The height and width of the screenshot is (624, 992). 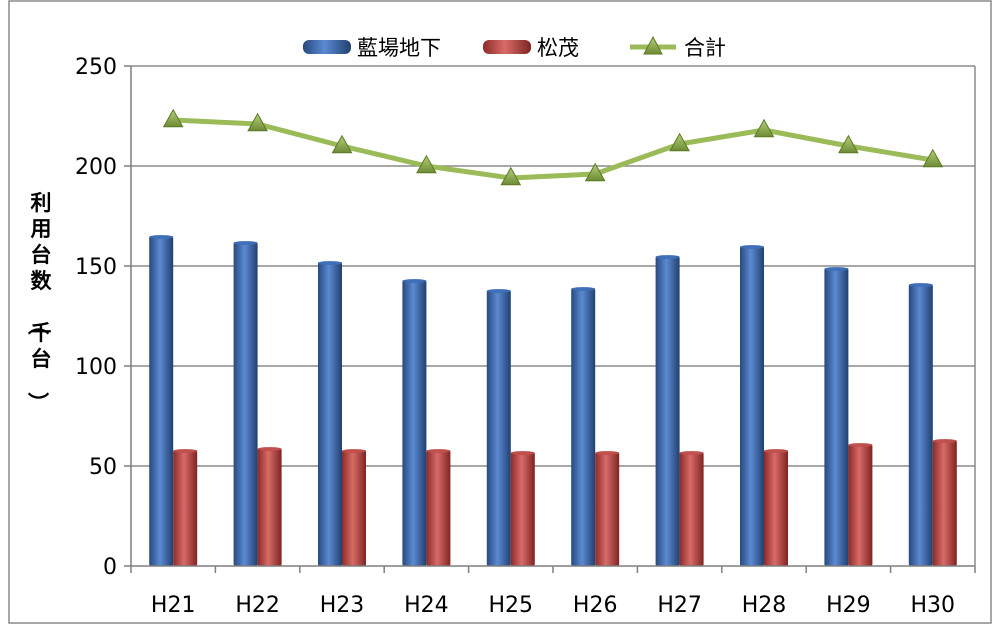 I want to click on bar-藍場地下-H27, so click(x=667, y=411).